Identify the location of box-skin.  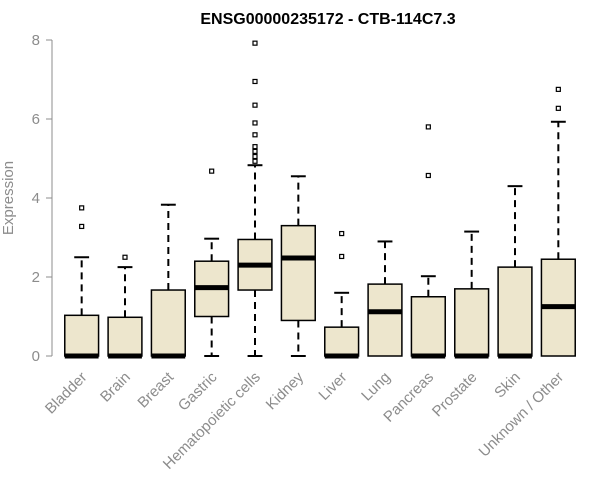
(515, 272).